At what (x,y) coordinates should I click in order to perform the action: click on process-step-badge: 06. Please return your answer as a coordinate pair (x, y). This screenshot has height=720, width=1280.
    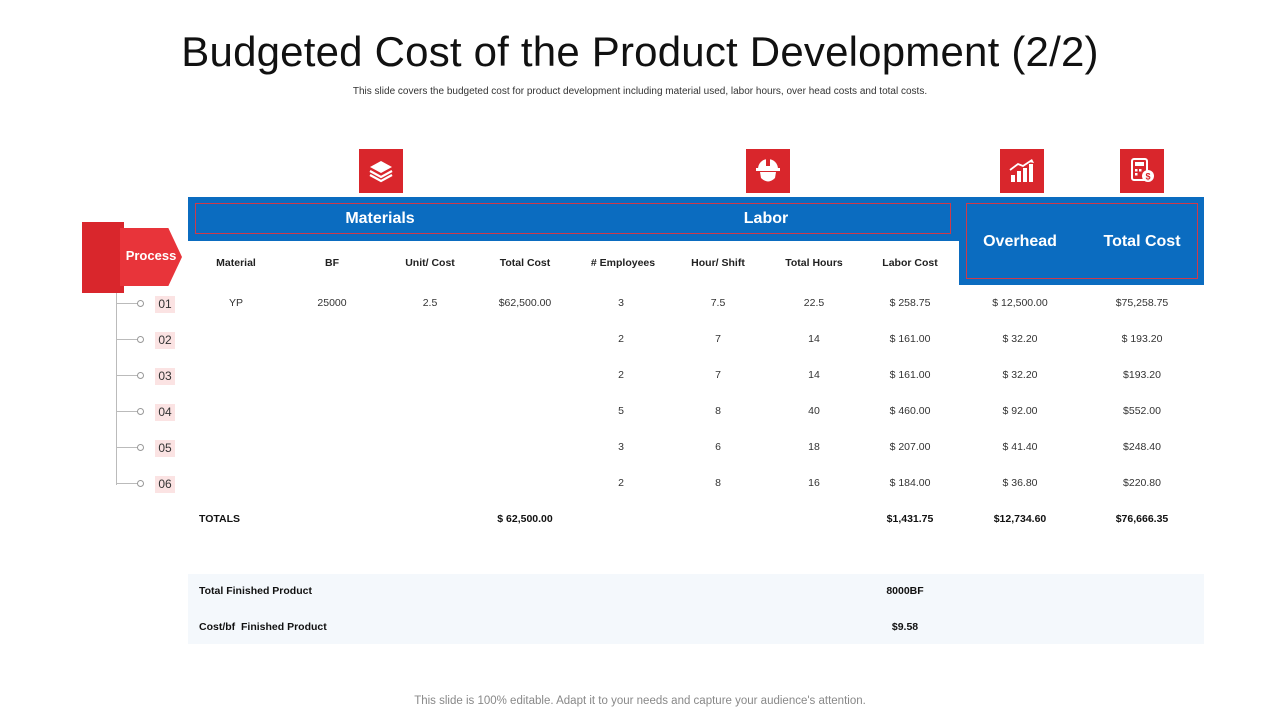
    Looking at the image, I should click on (165, 484).